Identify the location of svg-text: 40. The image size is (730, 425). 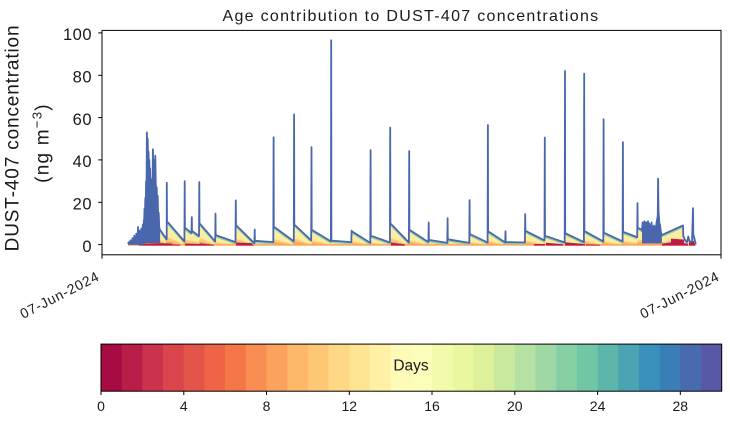
(82, 162).